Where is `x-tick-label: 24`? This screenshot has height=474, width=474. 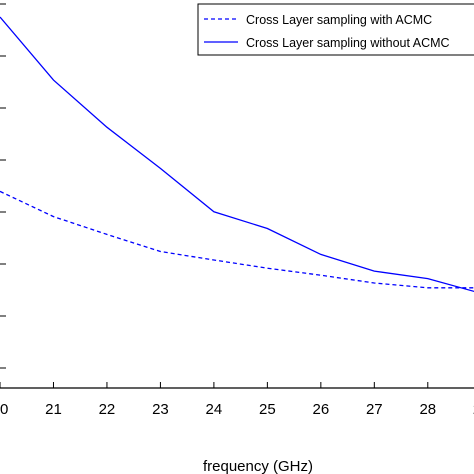 x-tick-label: 24 is located at coordinates (214, 409).